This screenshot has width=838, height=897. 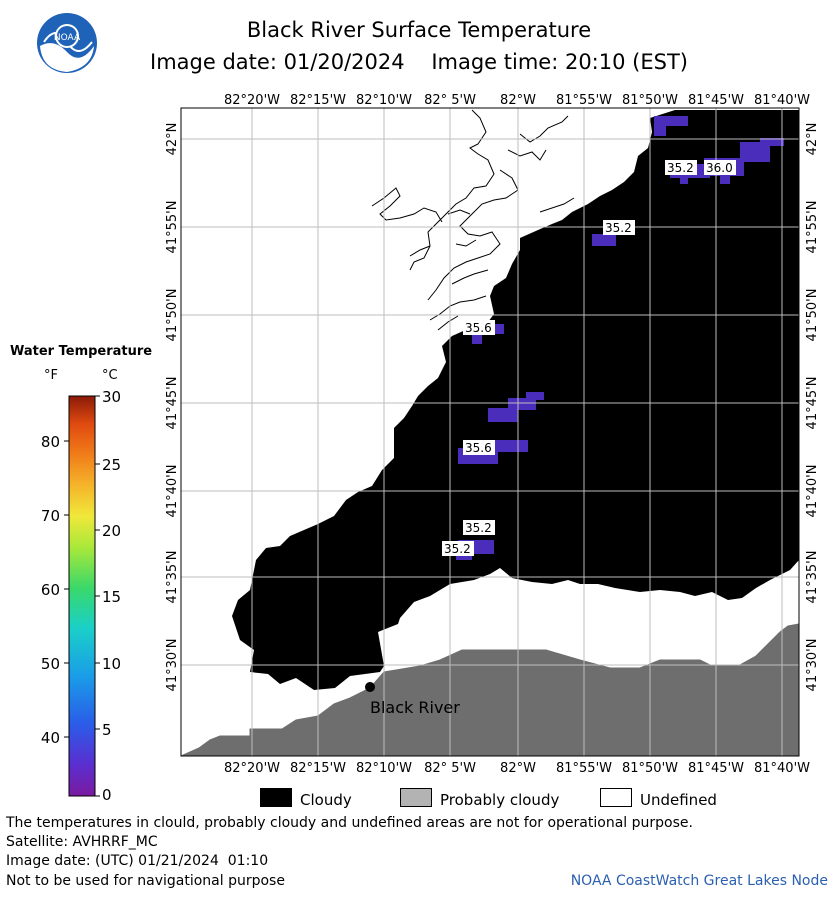 I want to click on svg-text: 20, so click(x=111, y=531).